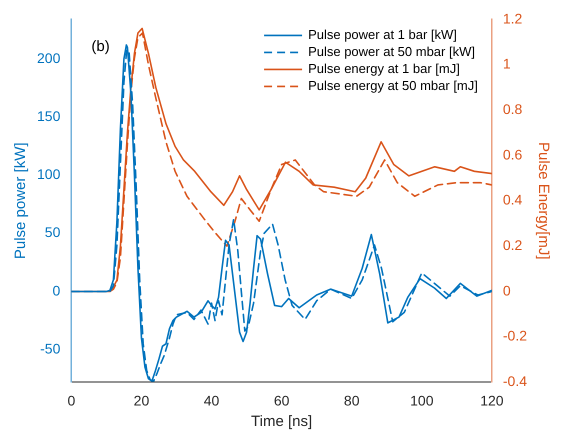 Image resolution: width=568 pixels, height=439 pixels. What do you see at coordinates (512, 245) in the screenshot?
I see `y2-tick-label: 0.2` at bounding box center [512, 245].